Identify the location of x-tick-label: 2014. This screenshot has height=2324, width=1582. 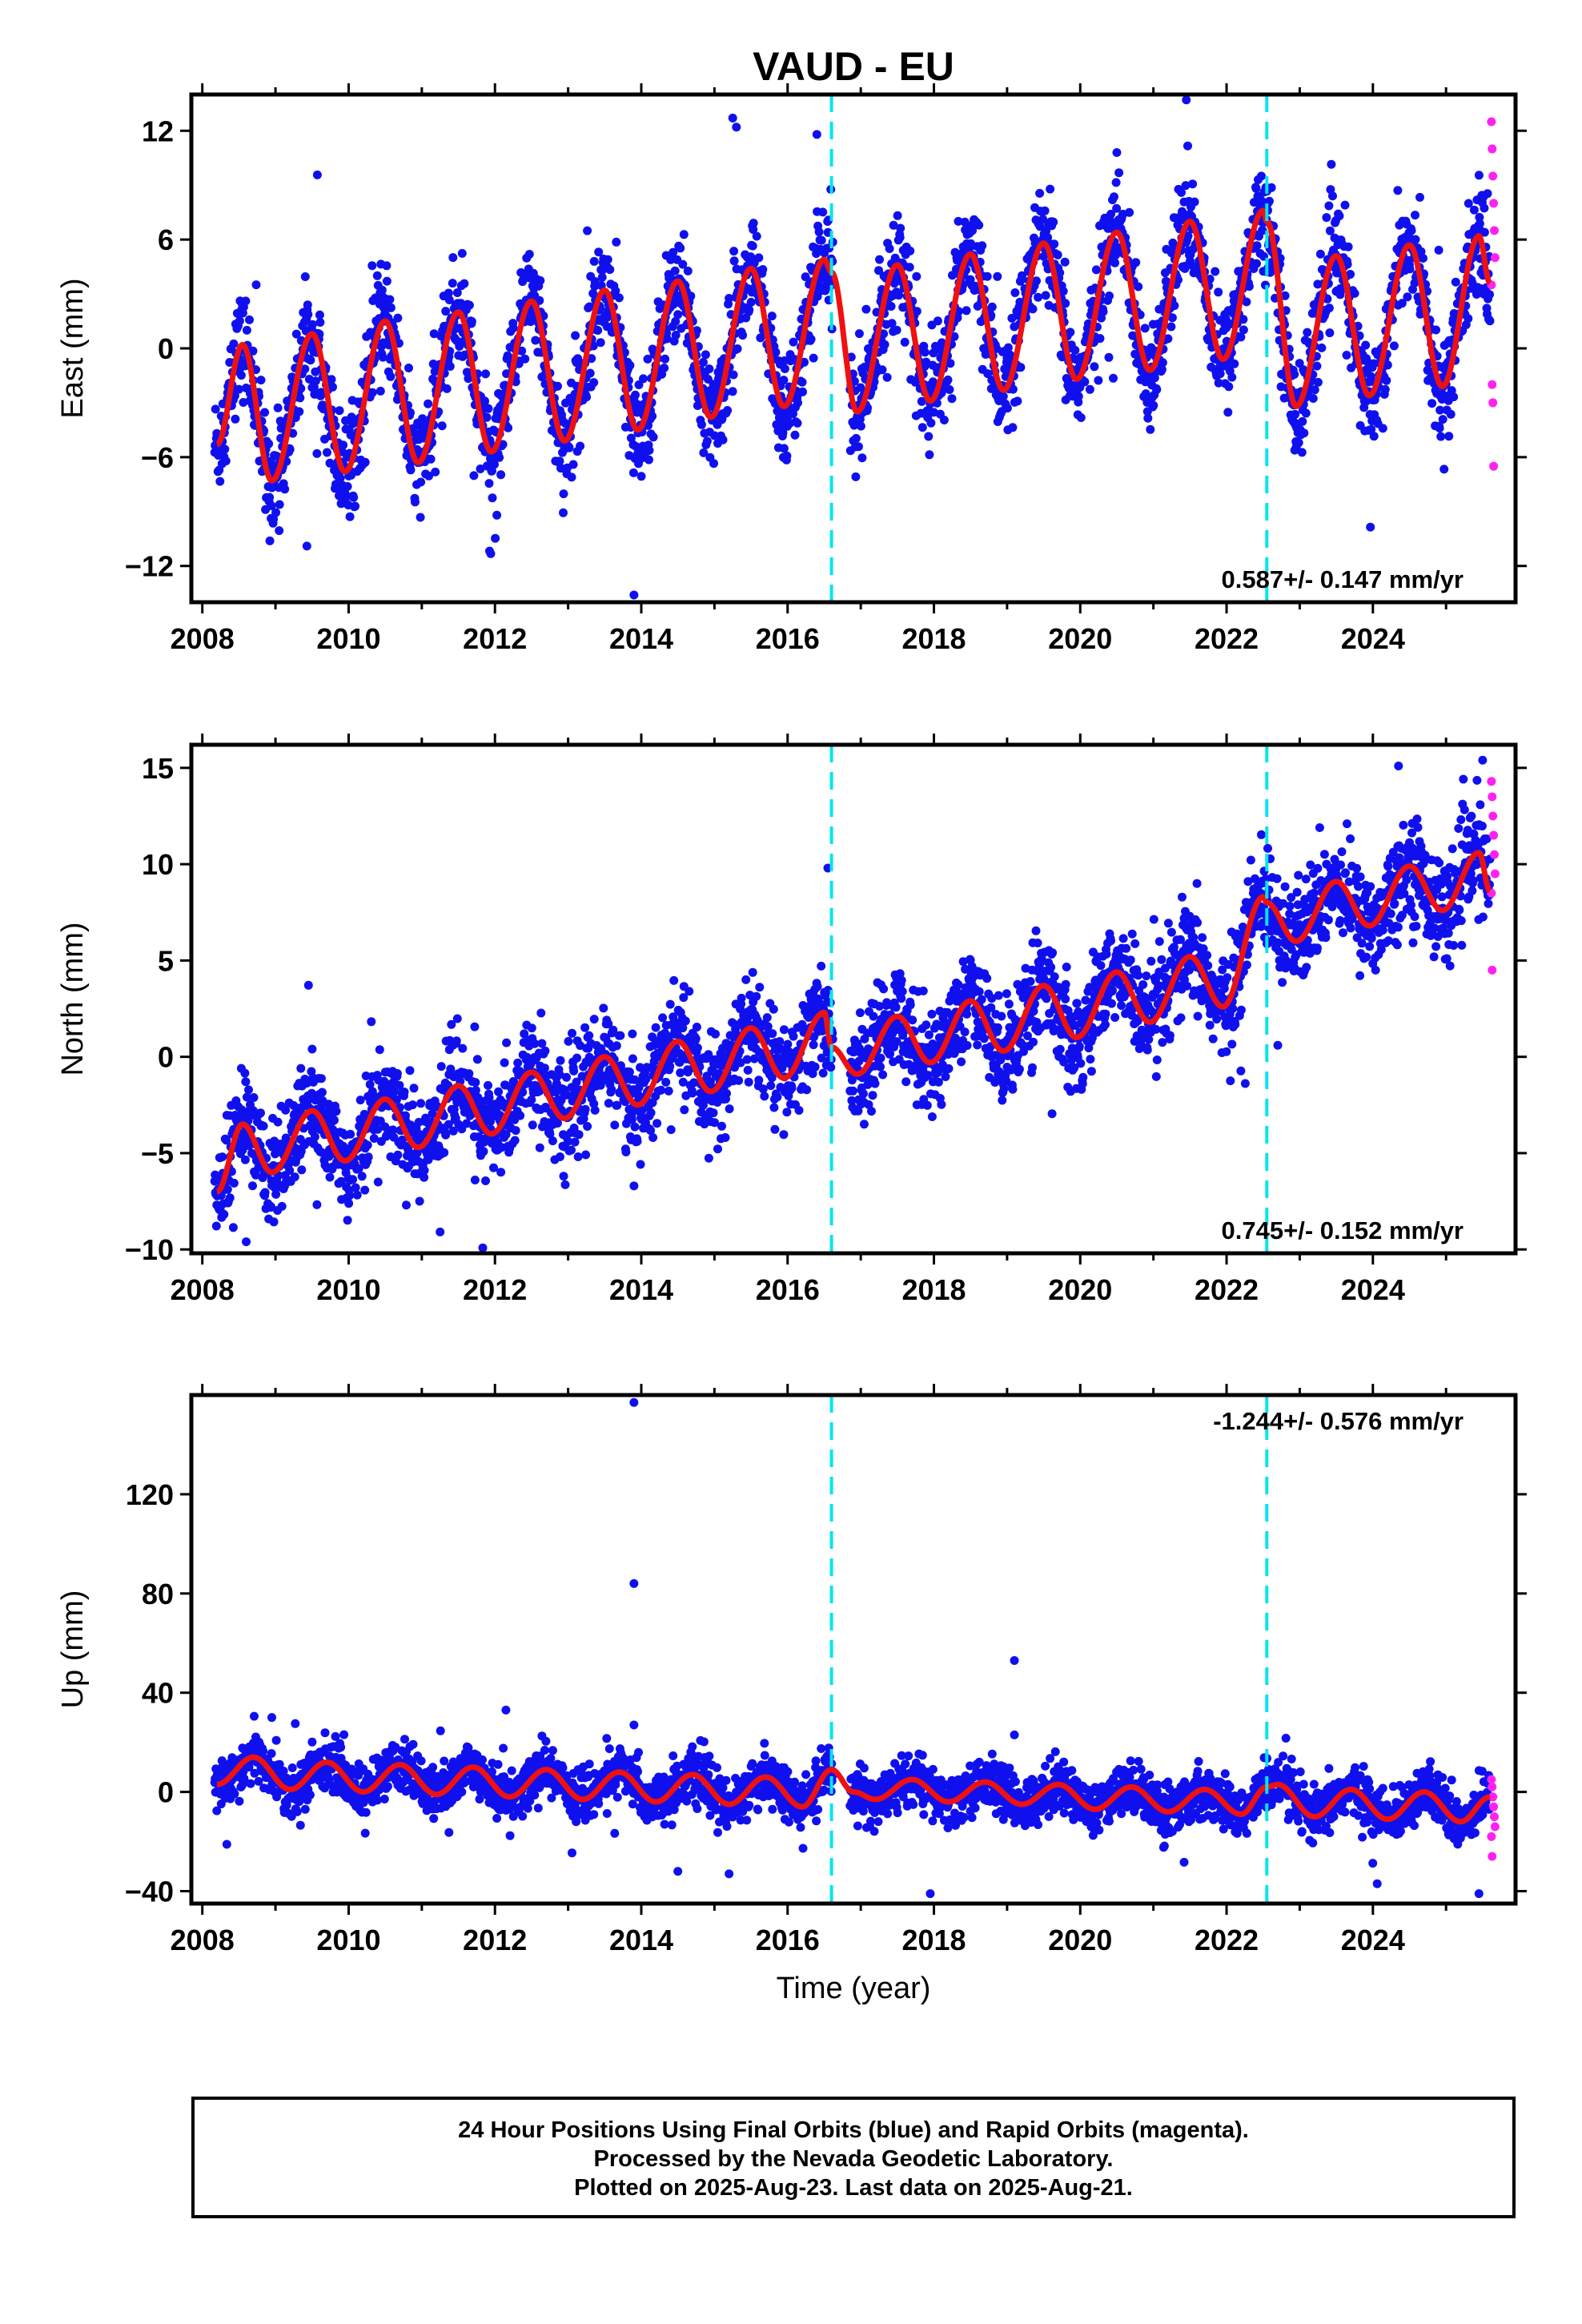
(641, 638).